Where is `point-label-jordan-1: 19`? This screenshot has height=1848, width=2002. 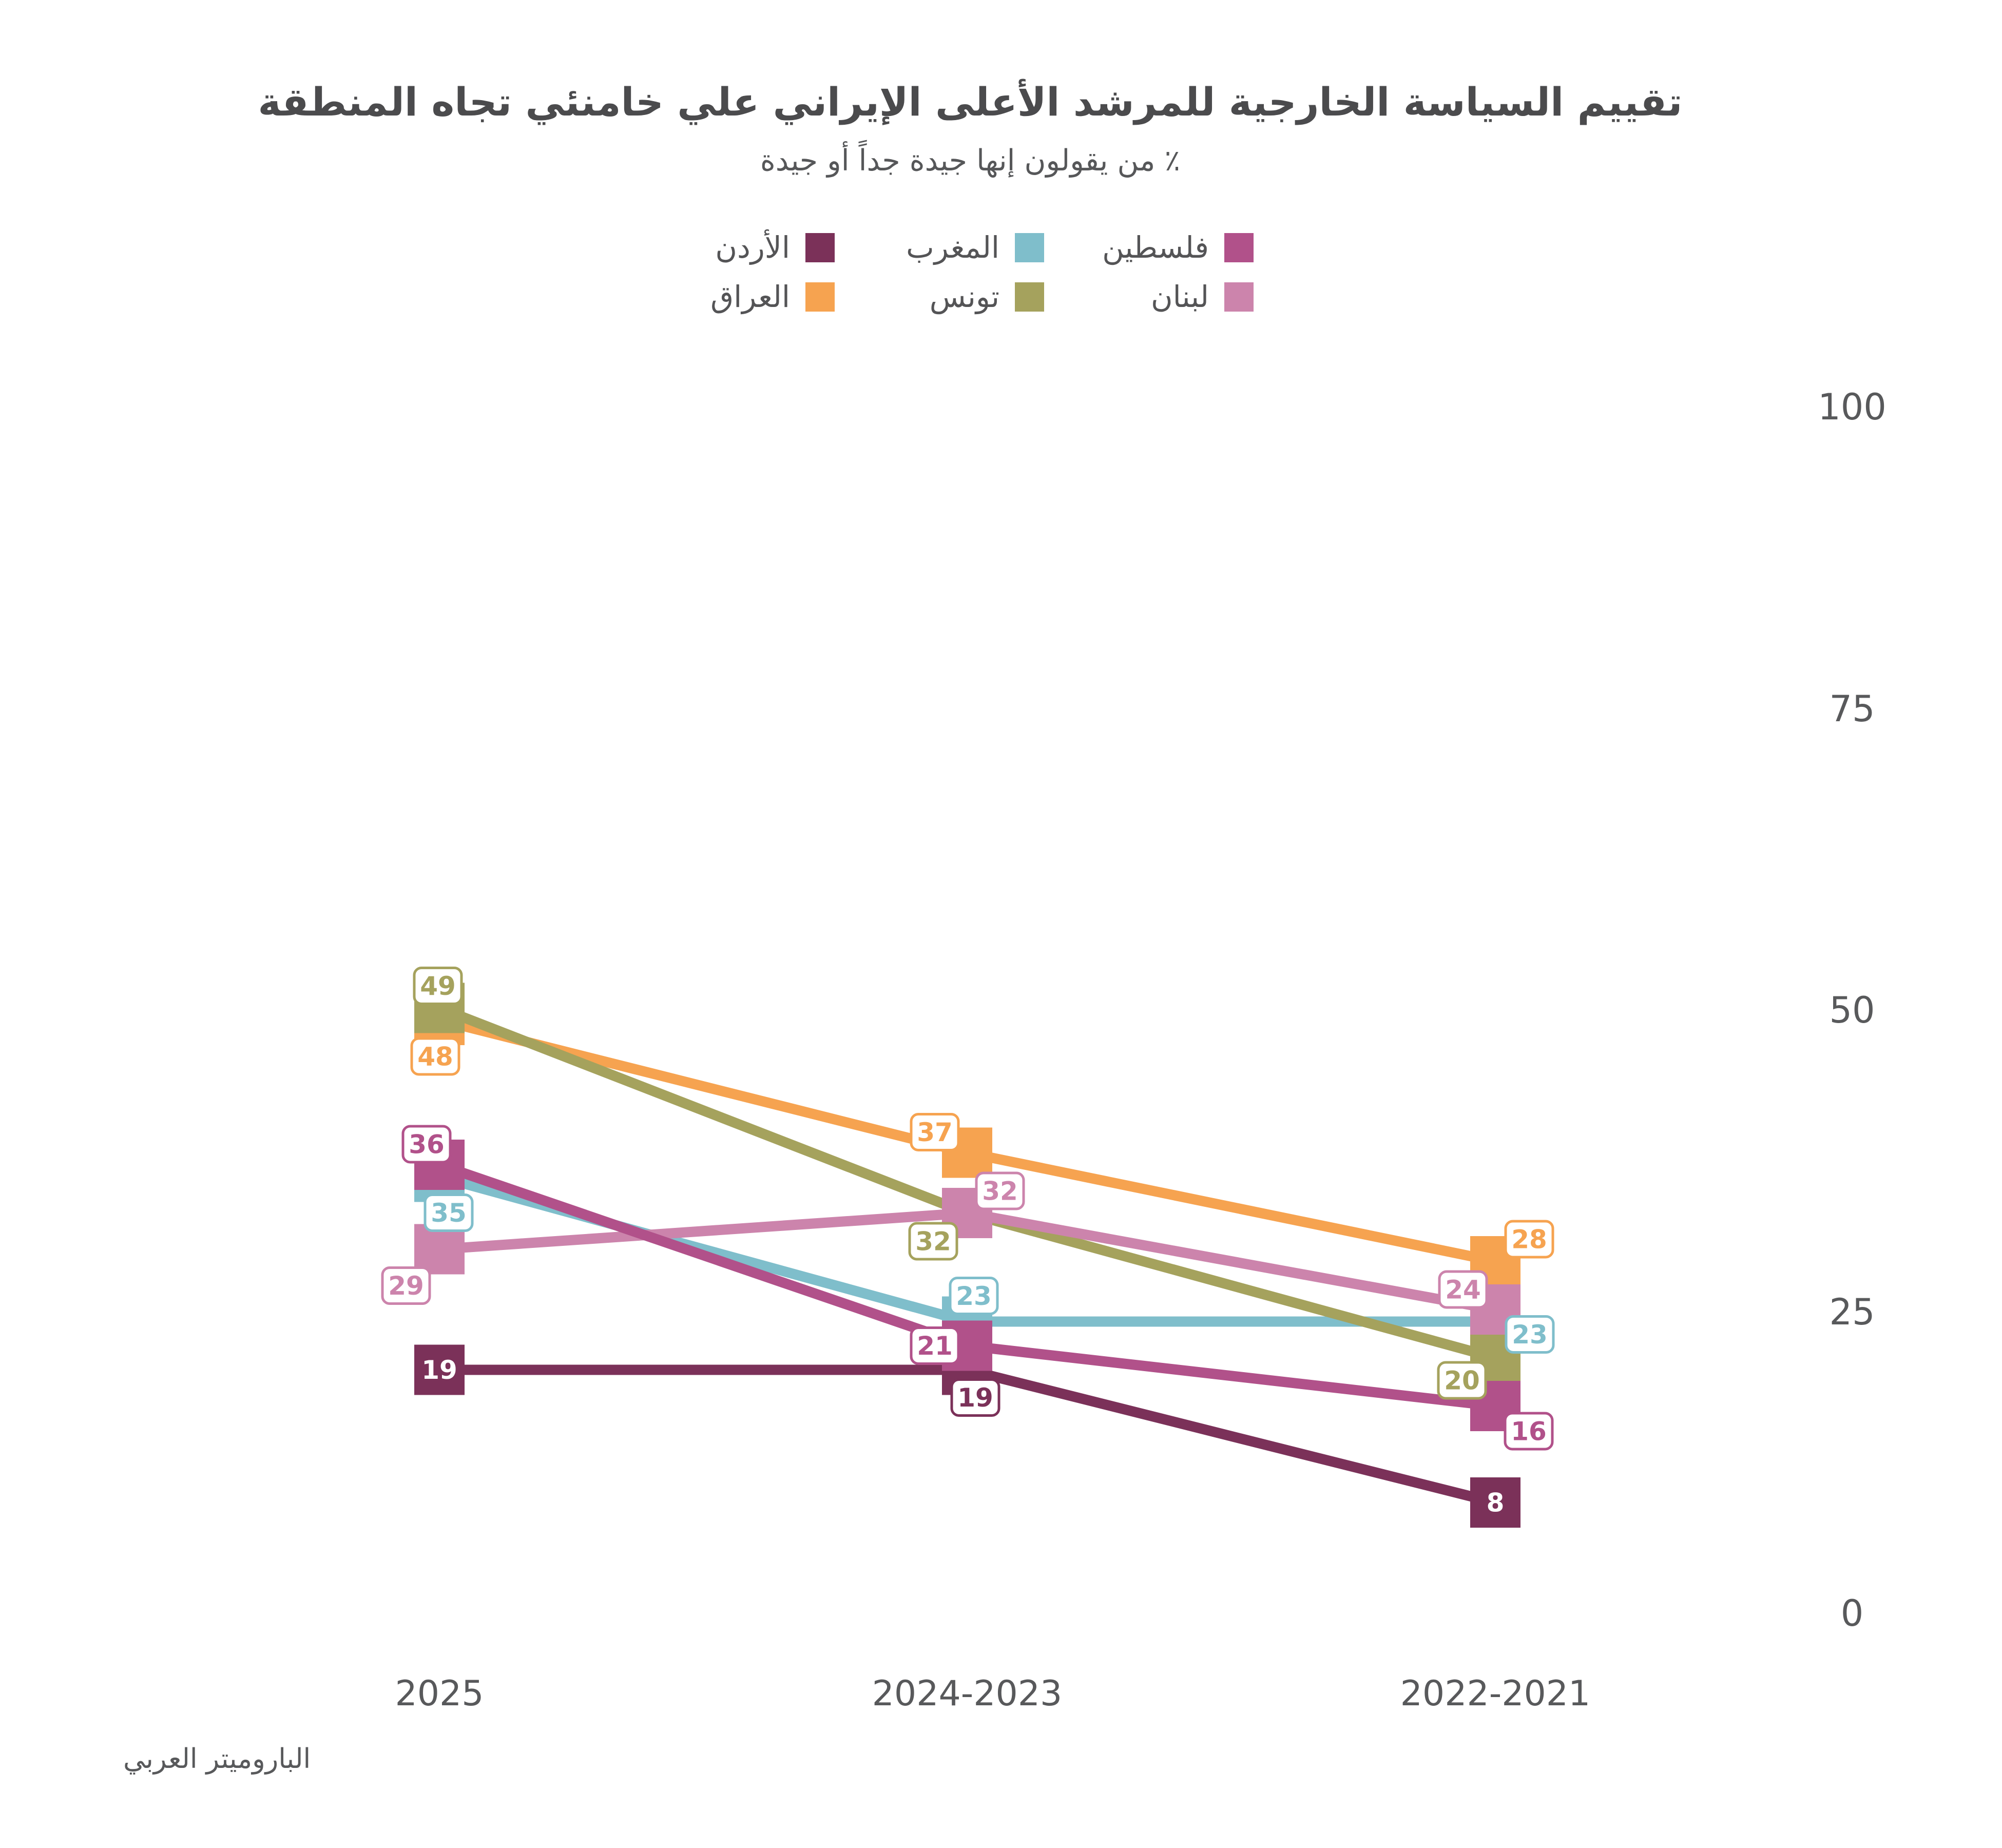
point-label-jordan-1: 19 is located at coordinates (975, 1398).